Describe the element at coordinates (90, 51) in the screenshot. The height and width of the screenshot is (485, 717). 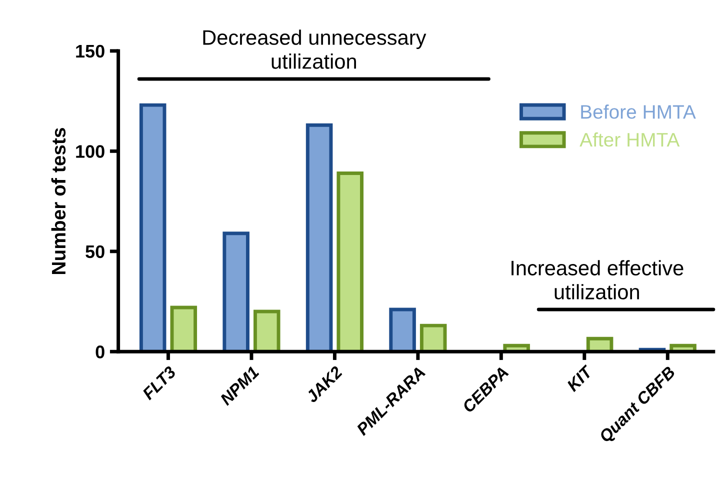
I see `y-tick-label: 150` at that location.